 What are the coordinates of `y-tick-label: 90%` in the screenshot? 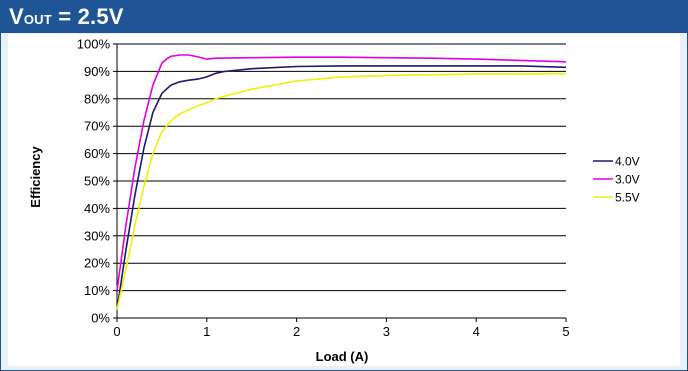 It's located at (97, 71).